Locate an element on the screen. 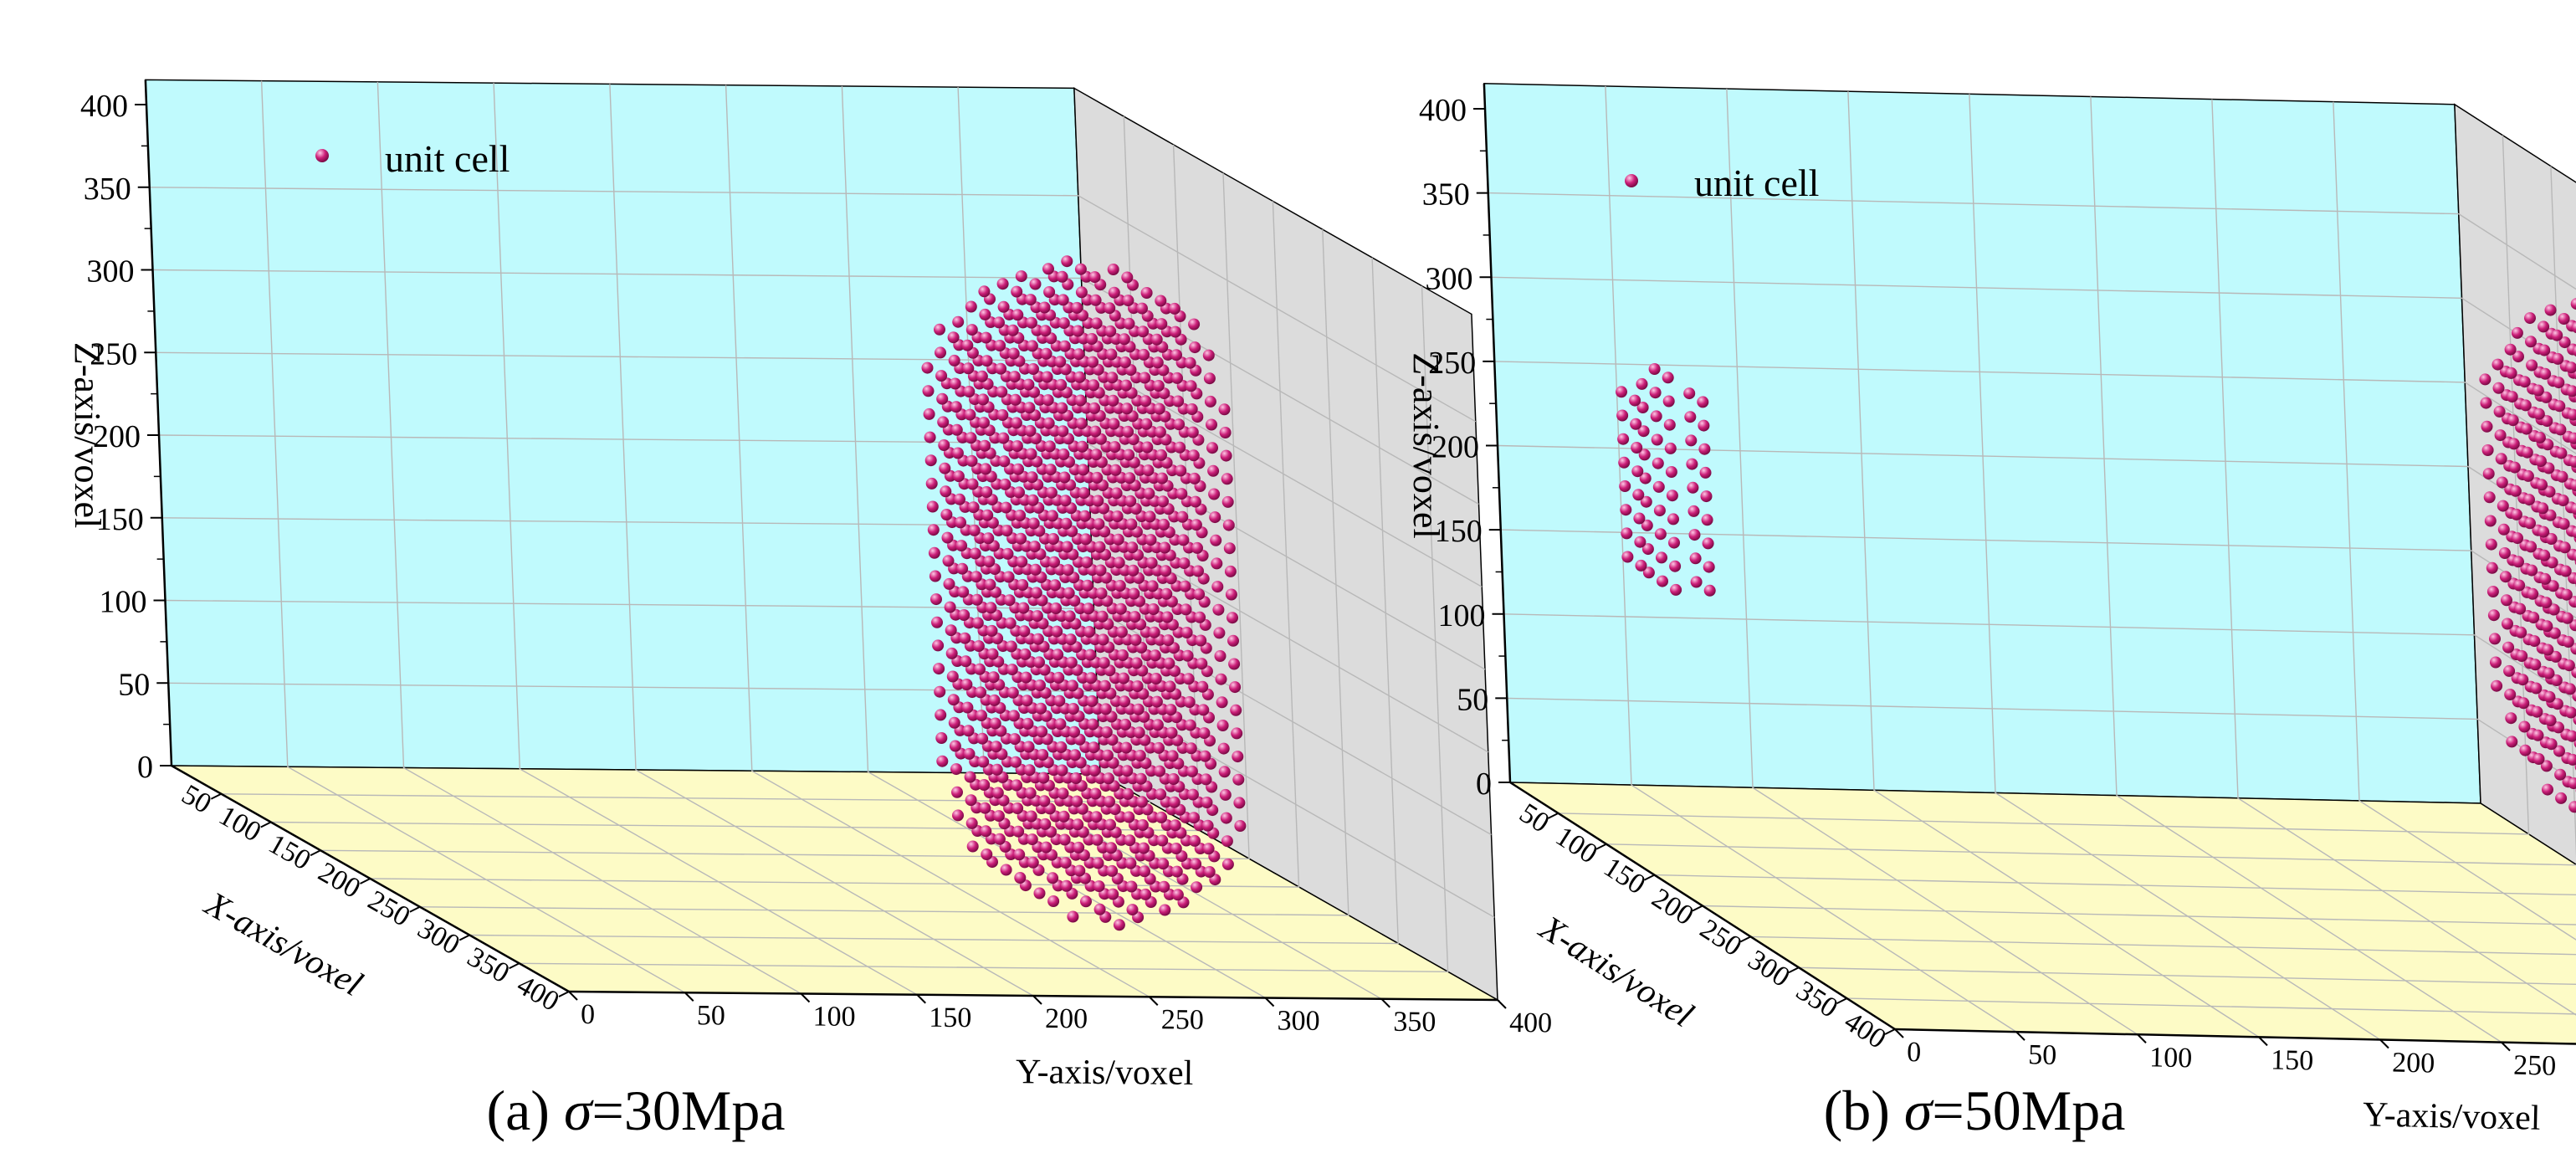  gridline-y is located at coordinates (822, 540).